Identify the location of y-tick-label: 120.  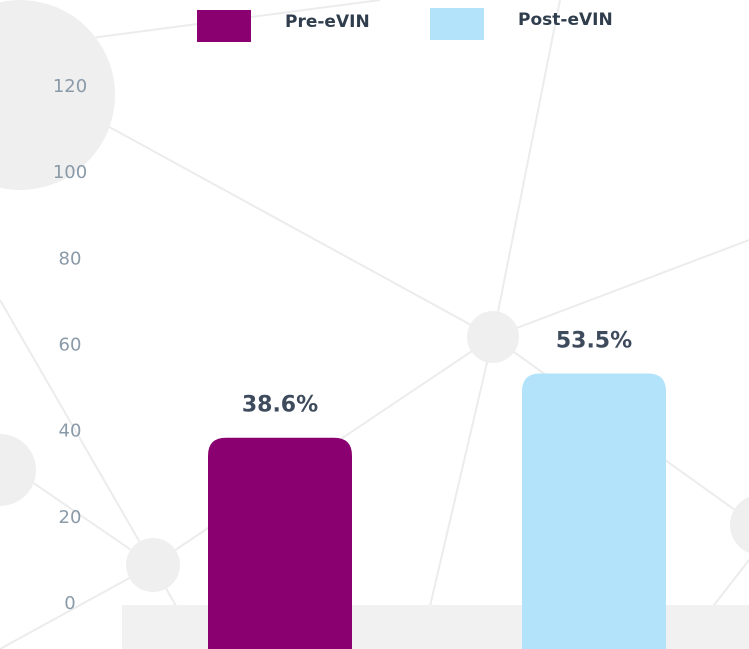
(70, 86).